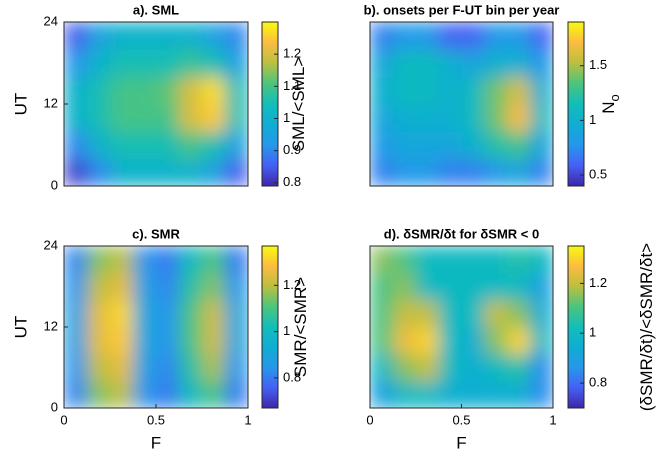 The height and width of the screenshot is (464, 670). Describe the element at coordinates (156, 233) in the screenshot. I see `panel-title: c). SMR` at that location.